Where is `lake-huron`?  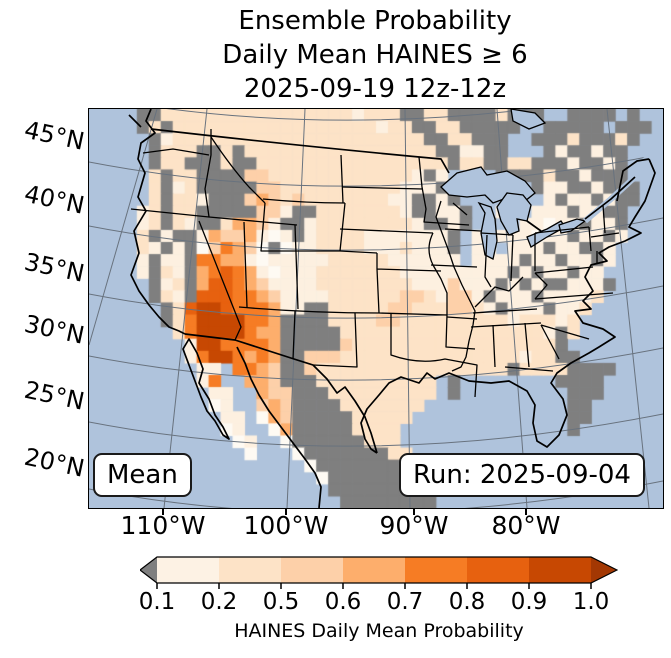
lake-huron is located at coordinates (514, 214).